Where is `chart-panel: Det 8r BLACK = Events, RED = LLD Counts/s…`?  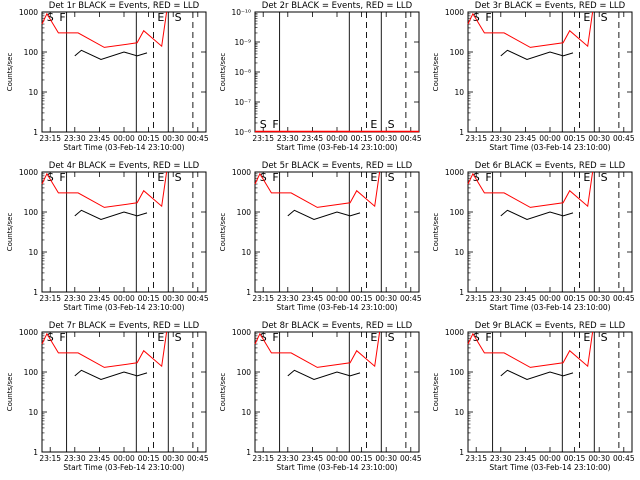
chart-panel: Det 8r BLACK = Events, RED = LLD Counts/s… is located at coordinates (320, 396).